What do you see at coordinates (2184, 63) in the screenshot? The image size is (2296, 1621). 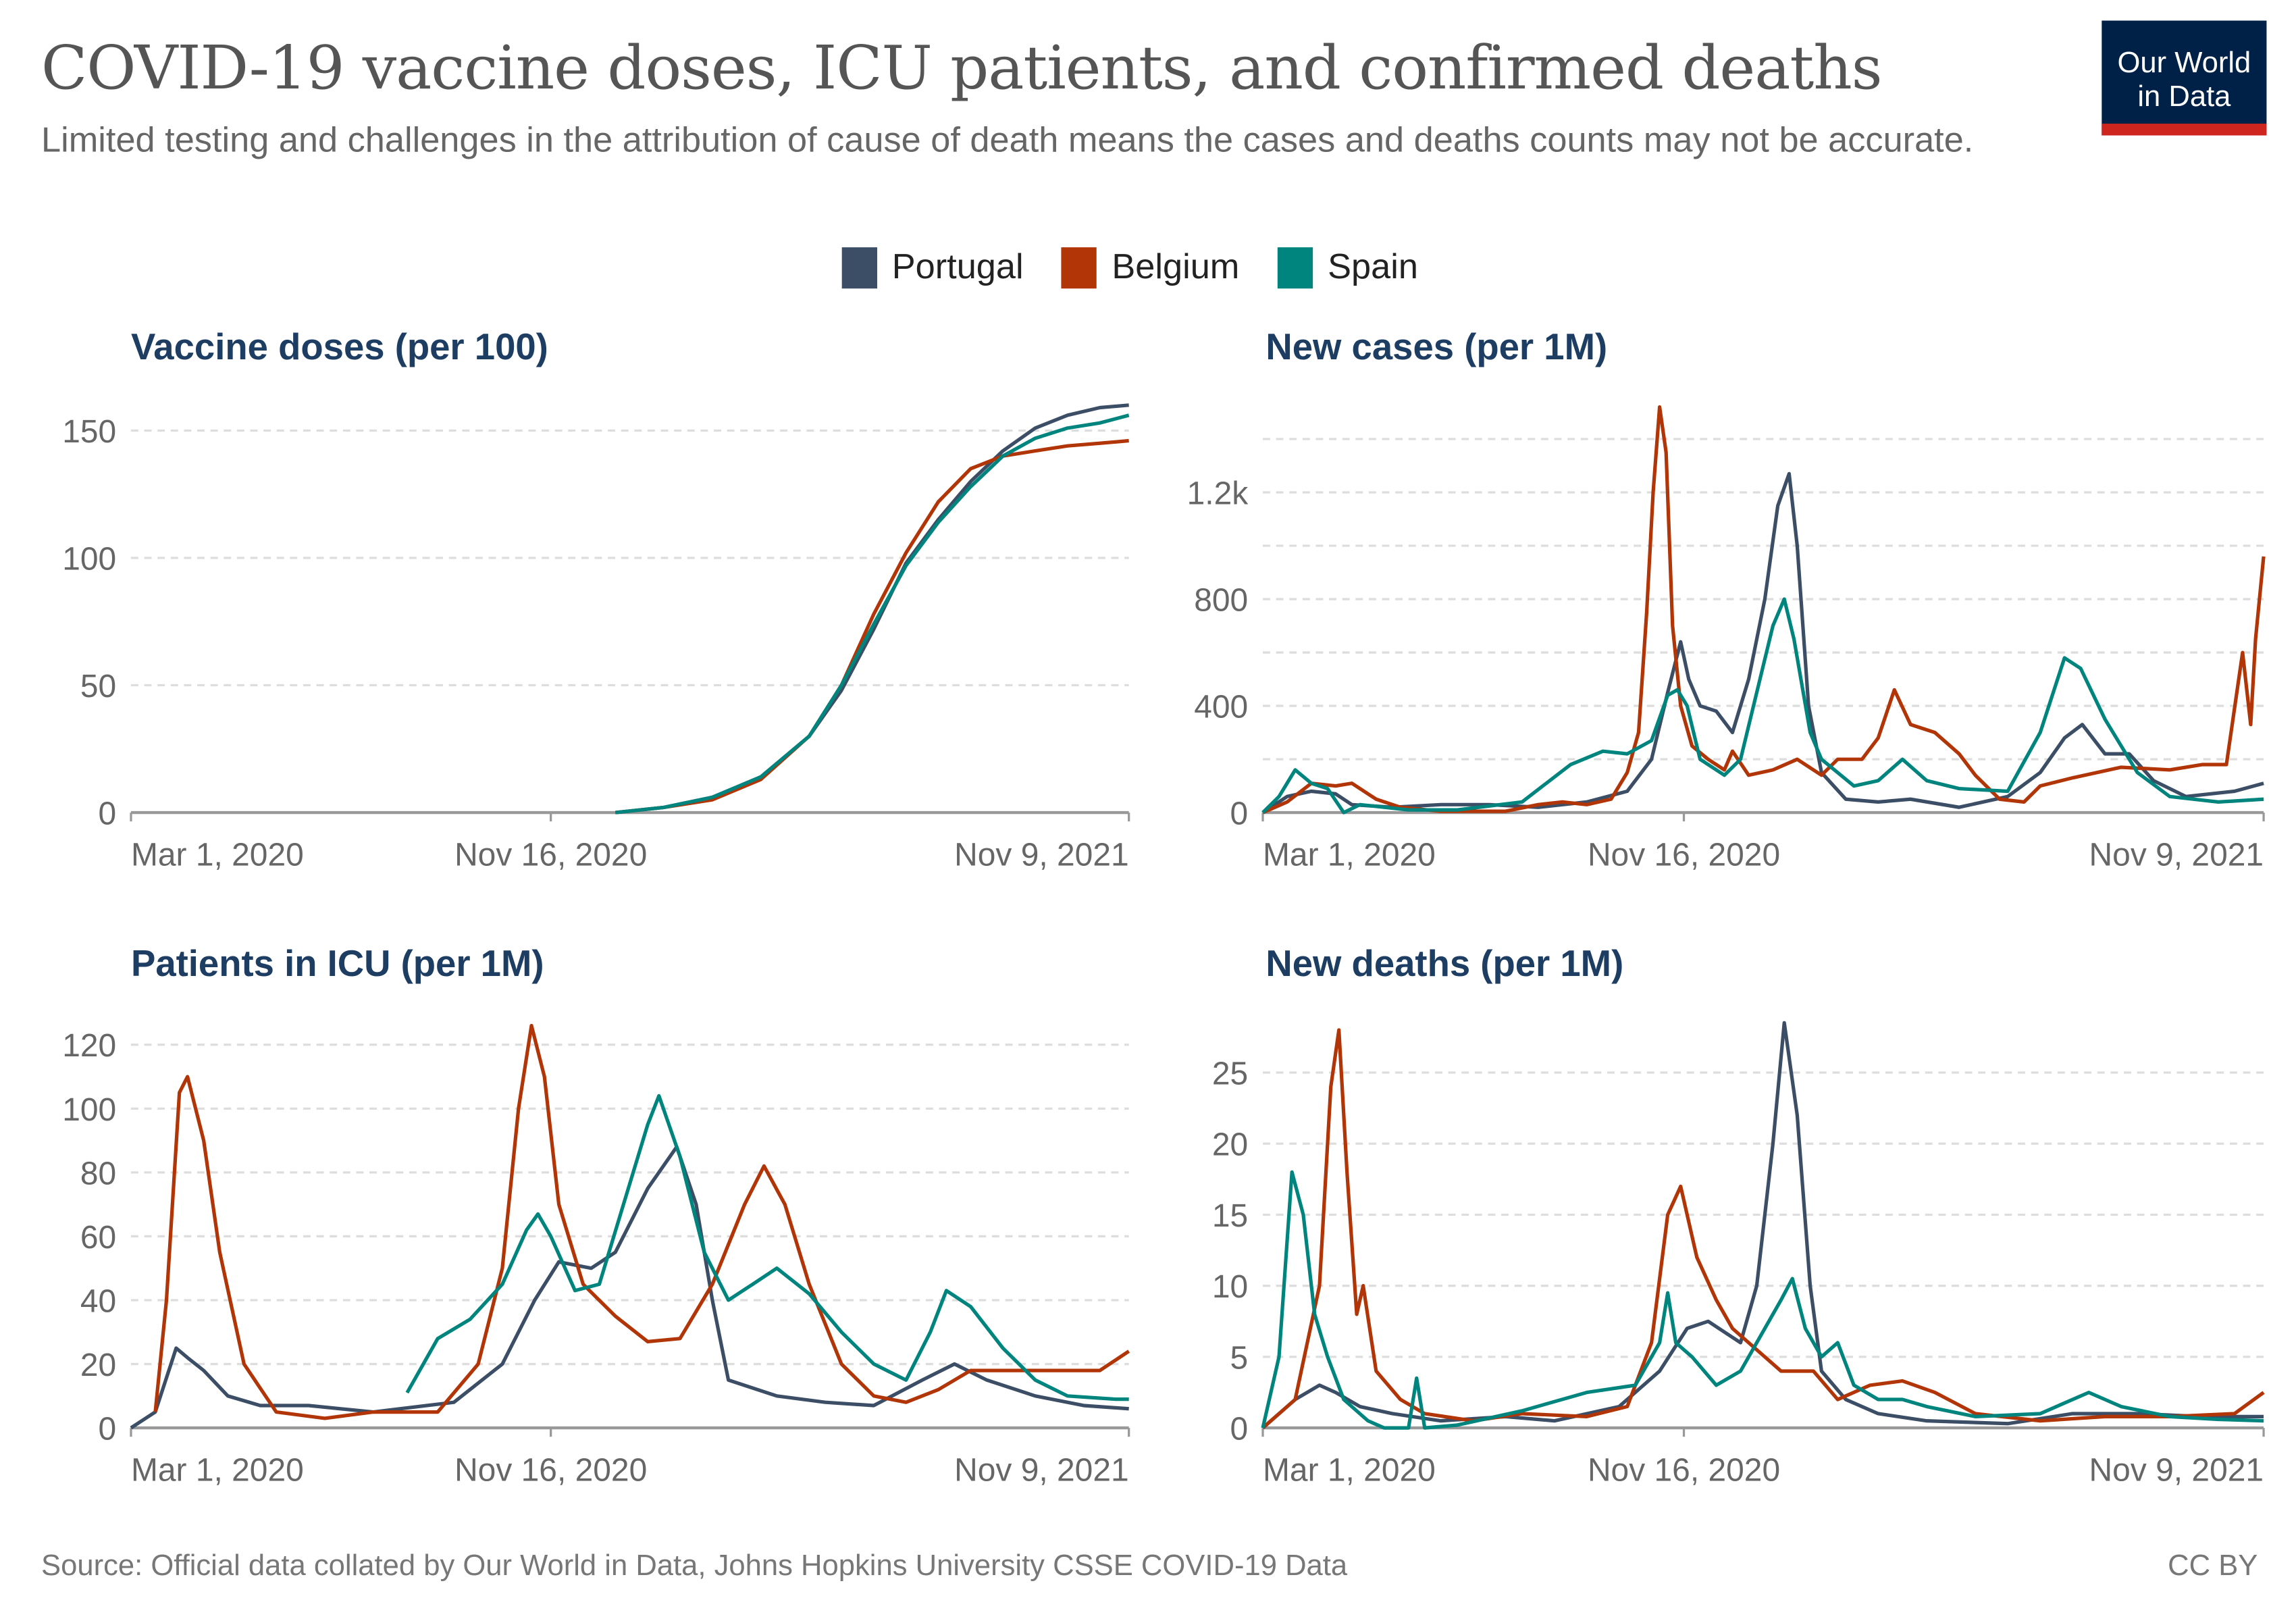 I see `logo-line-1: Our World` at bounding box center [2184, 63].